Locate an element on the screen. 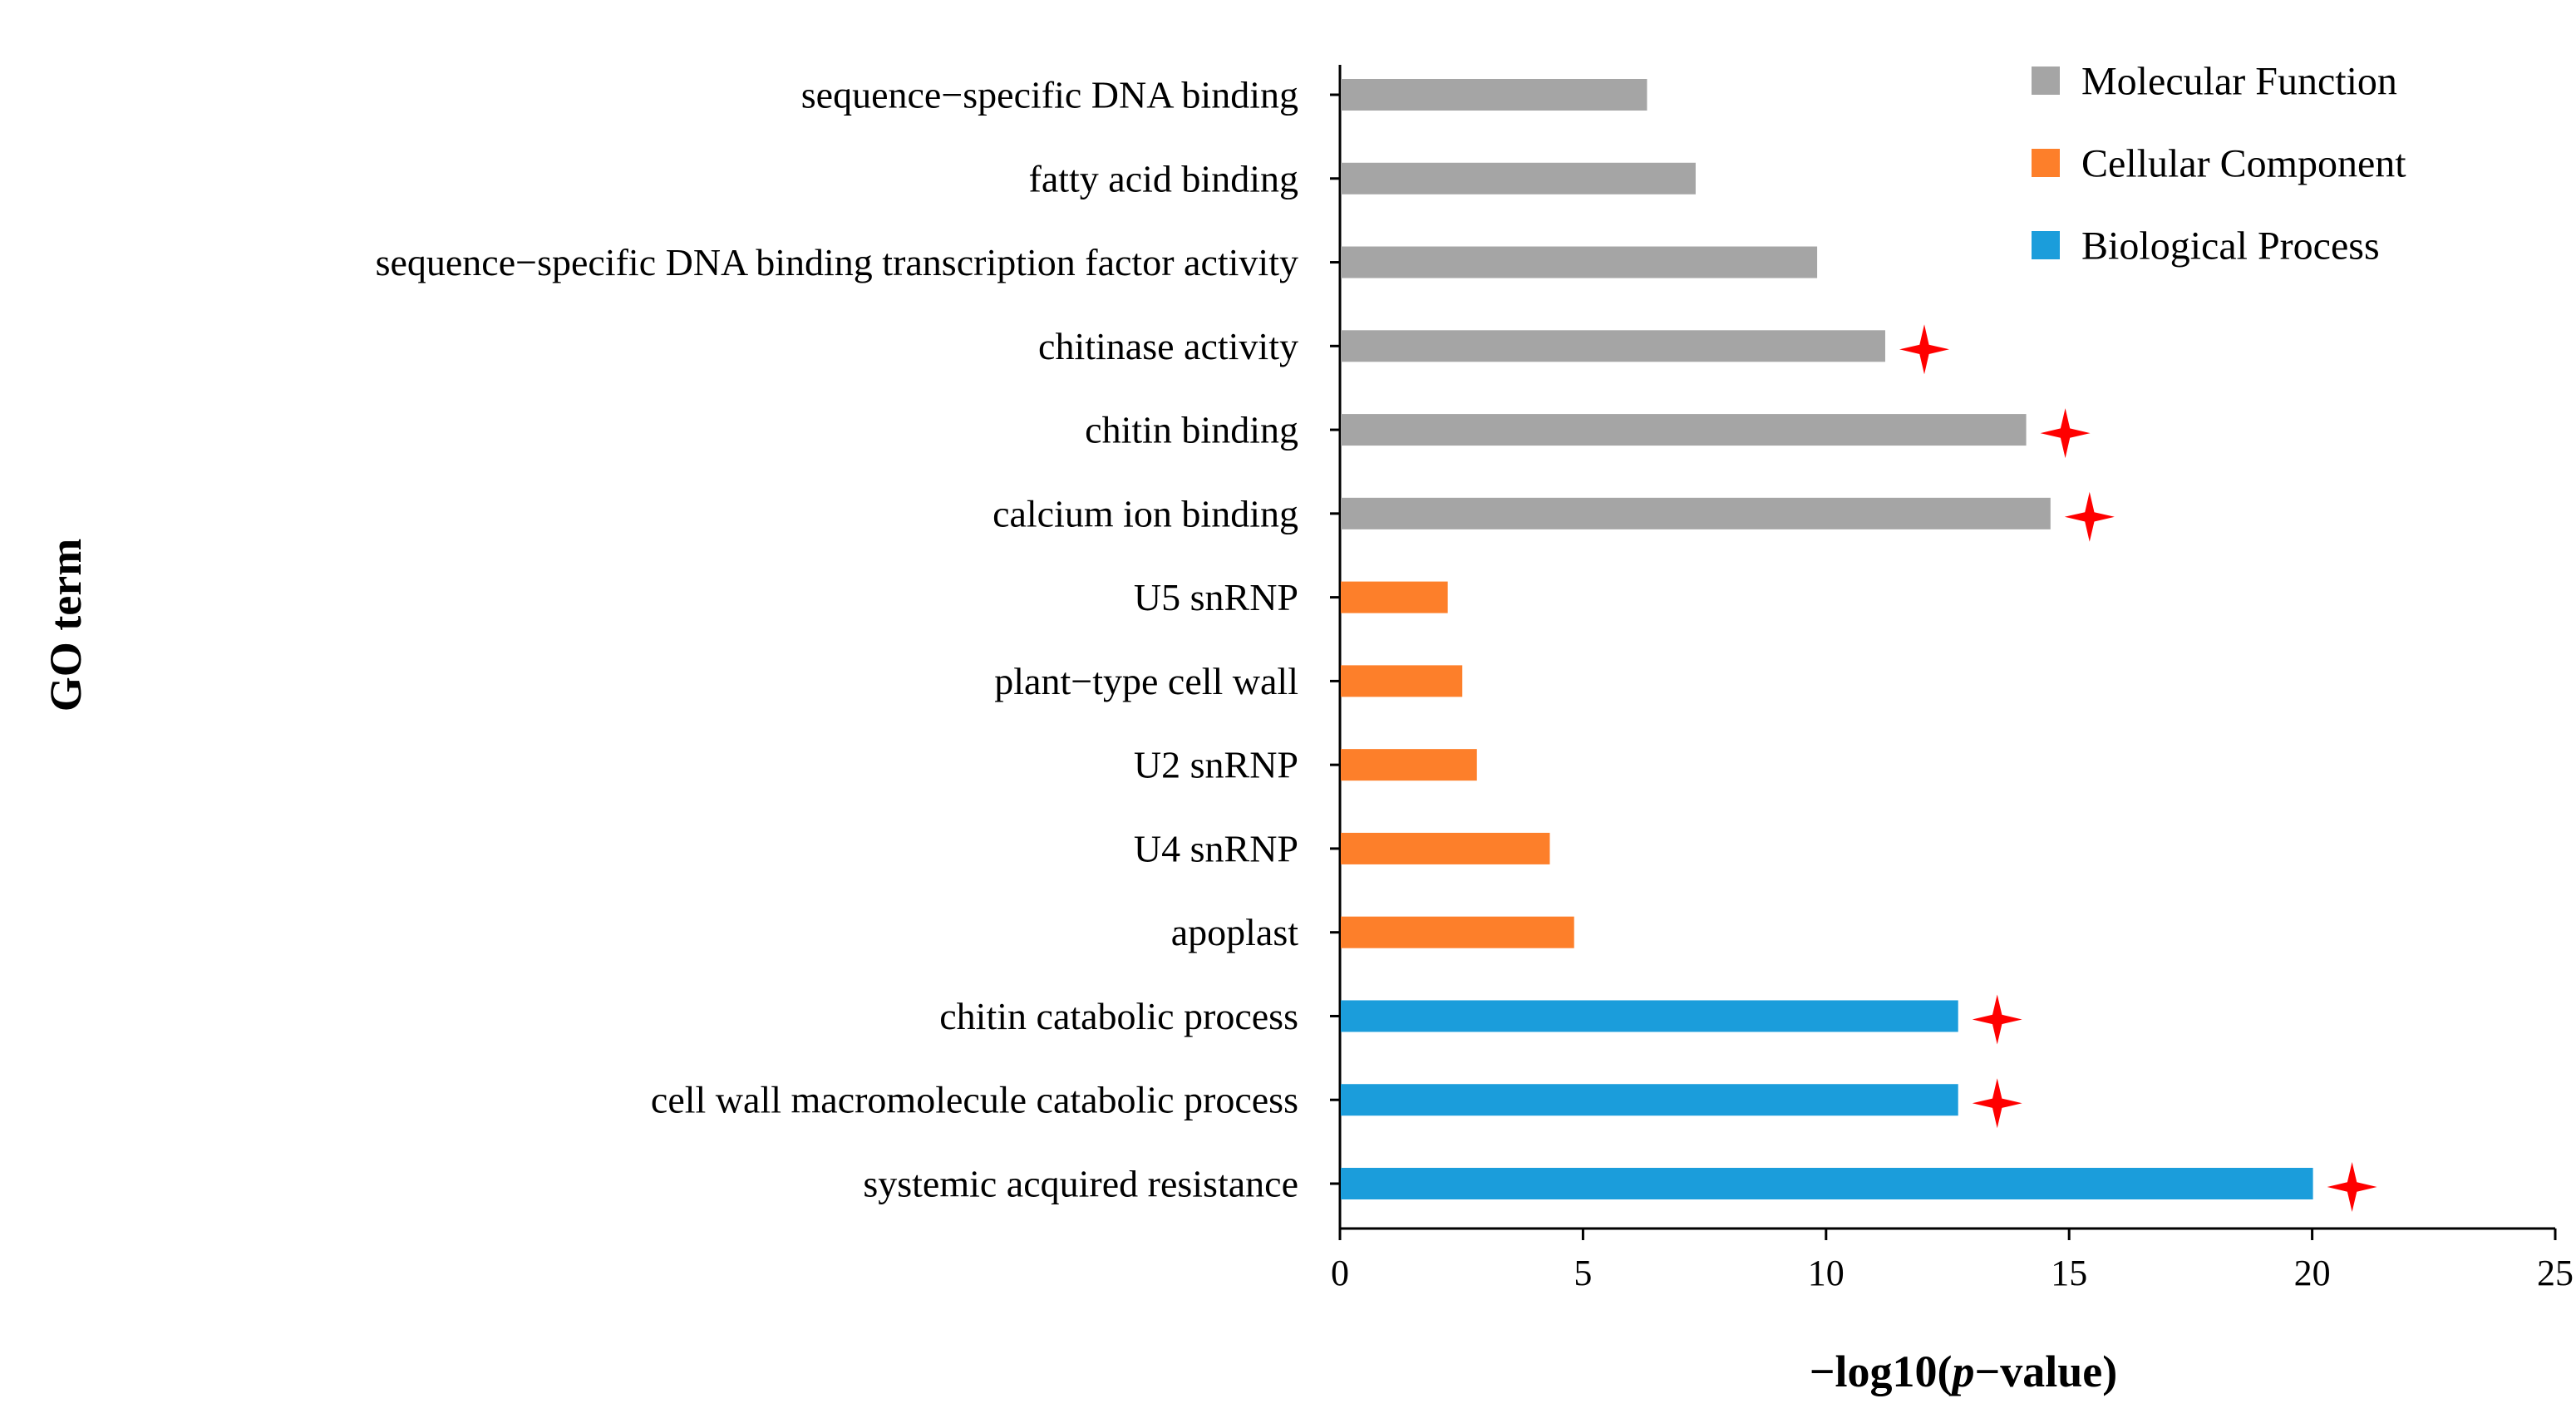 This screenshot has height=1428, width=2576. legend-label: Cellular Component is located at coordinates (2243, 164).